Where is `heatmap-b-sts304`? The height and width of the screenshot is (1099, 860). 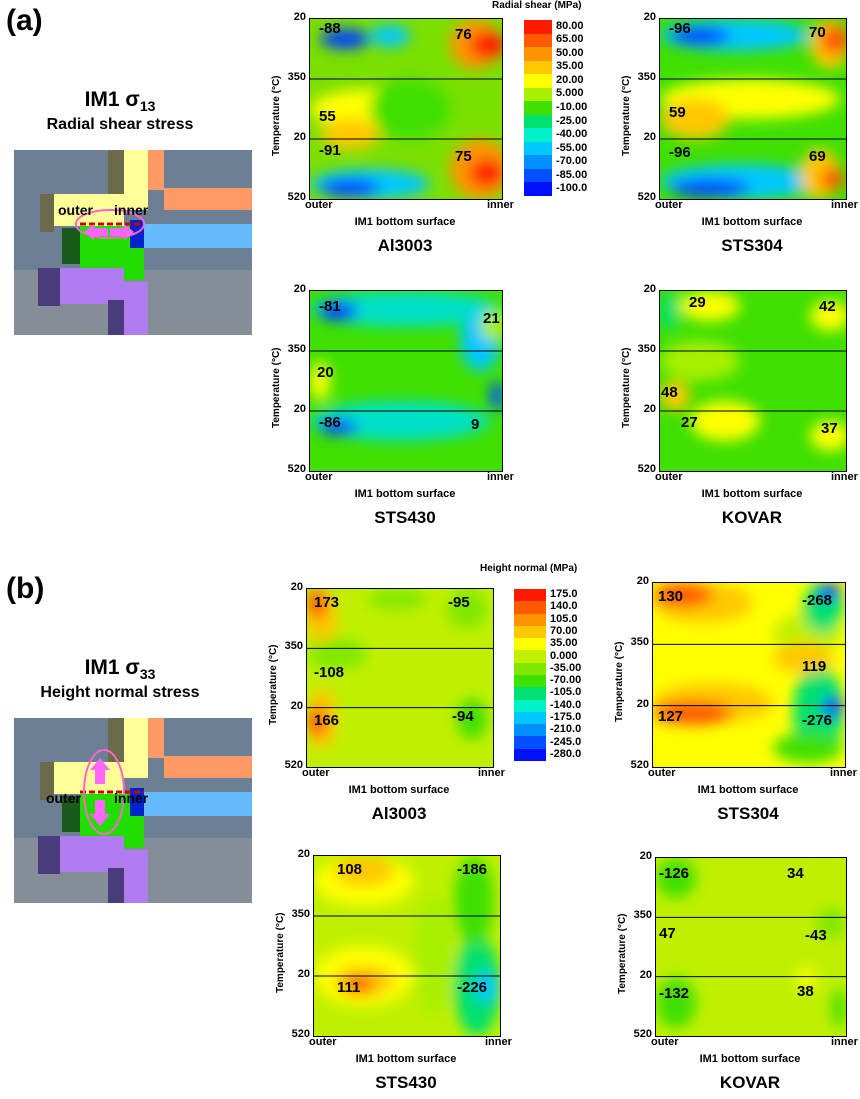 heatmap-b-sts304 is located at coordinates (749, 675).